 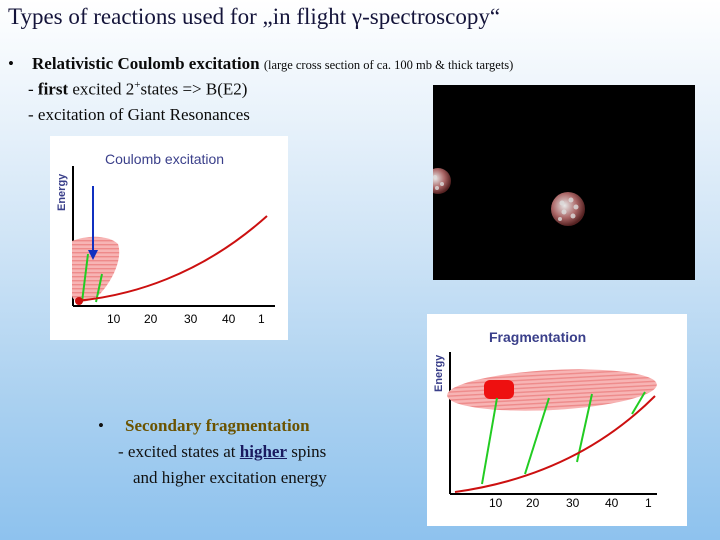 What do you see at coordinates (93, 255) in the screenshot?
I see `coulomb-arrowhead` at bounding box center [93, 255].